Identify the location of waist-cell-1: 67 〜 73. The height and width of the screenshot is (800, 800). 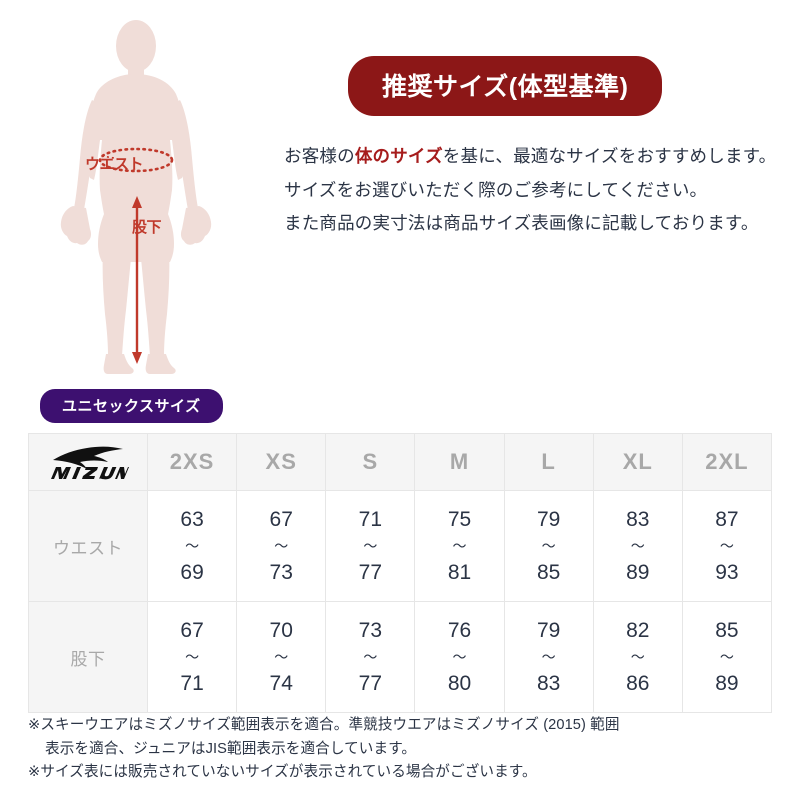
(281, 546).